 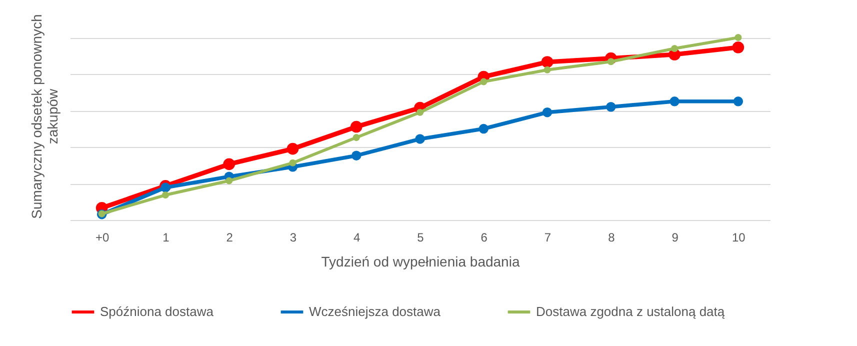 What do you see at coordinates (739, 237) in the screenshot?
I see `x-tick-label: 10` at bounding box center [739, 237].